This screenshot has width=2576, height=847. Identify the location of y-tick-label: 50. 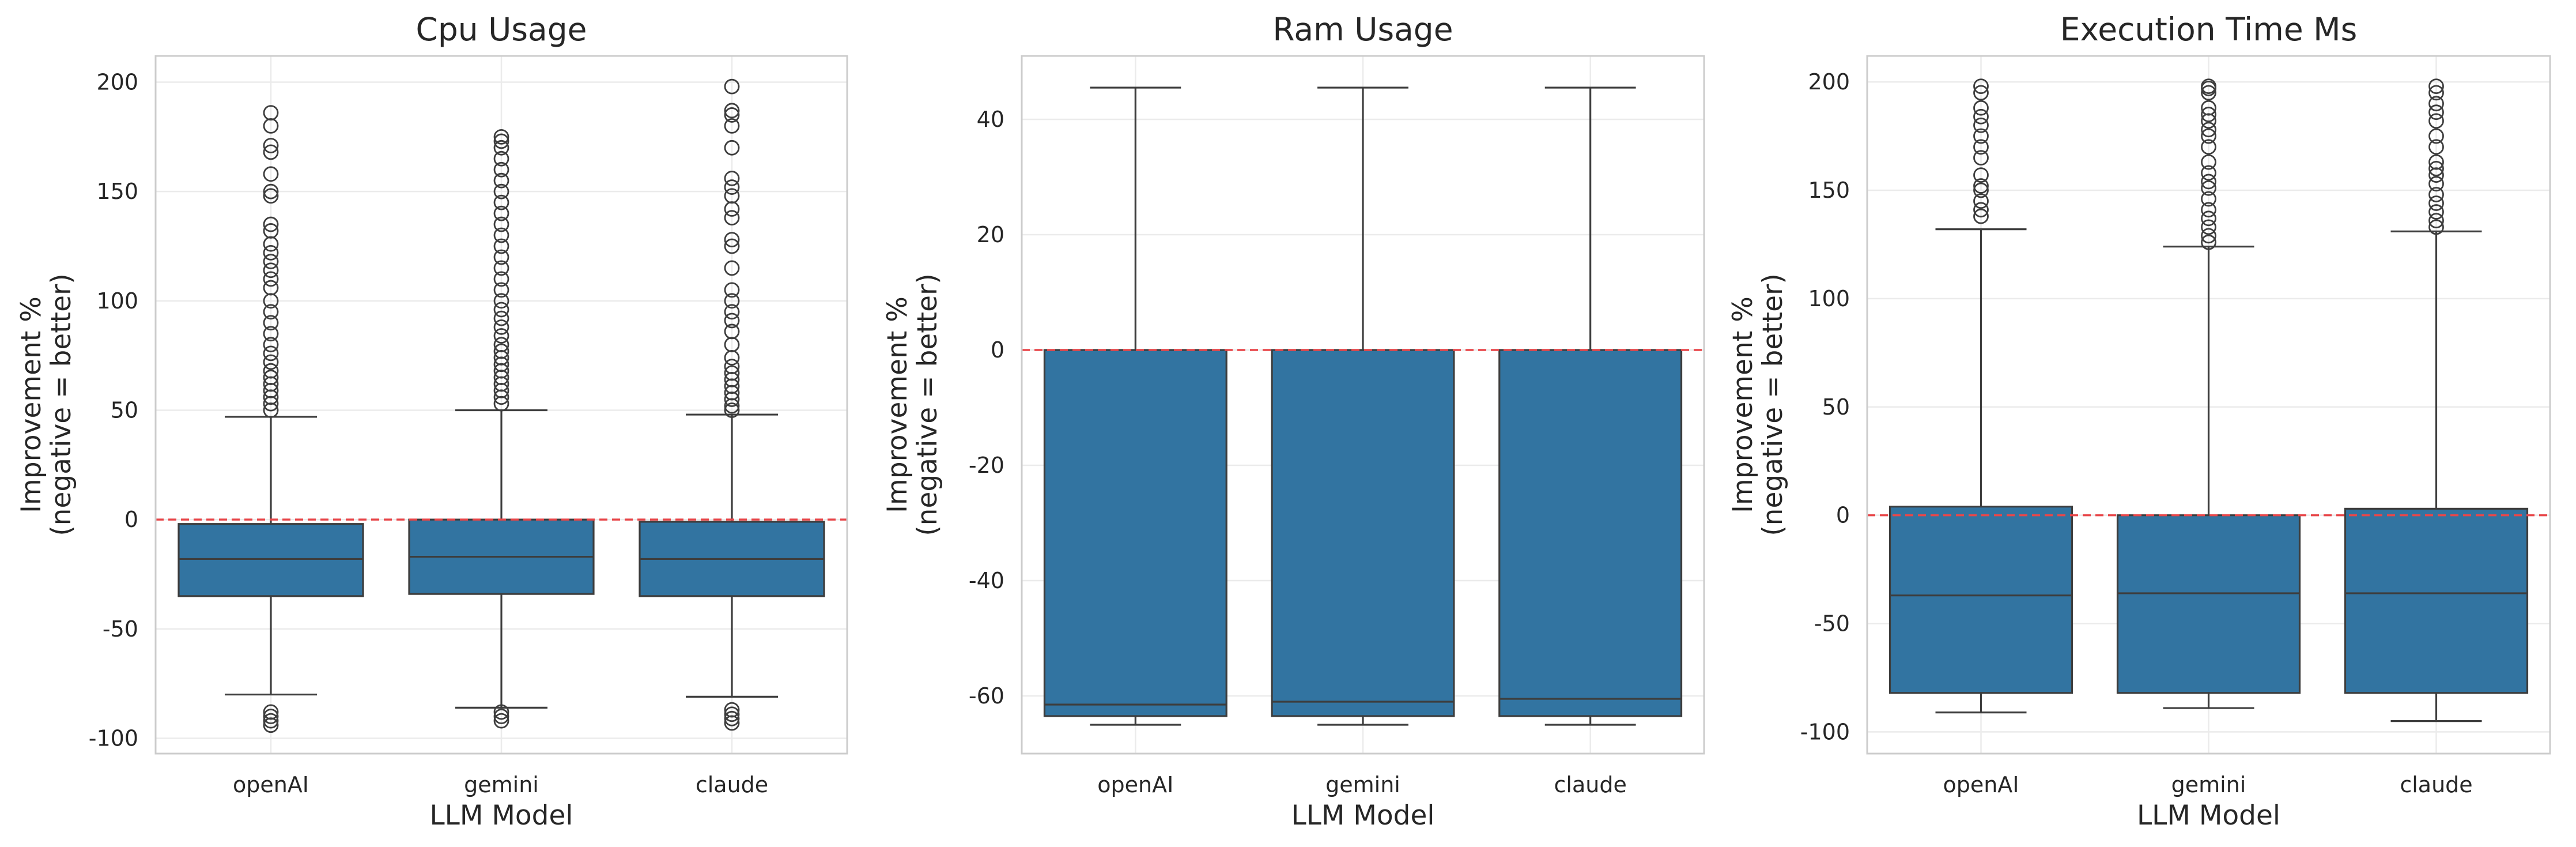
(124, 410).